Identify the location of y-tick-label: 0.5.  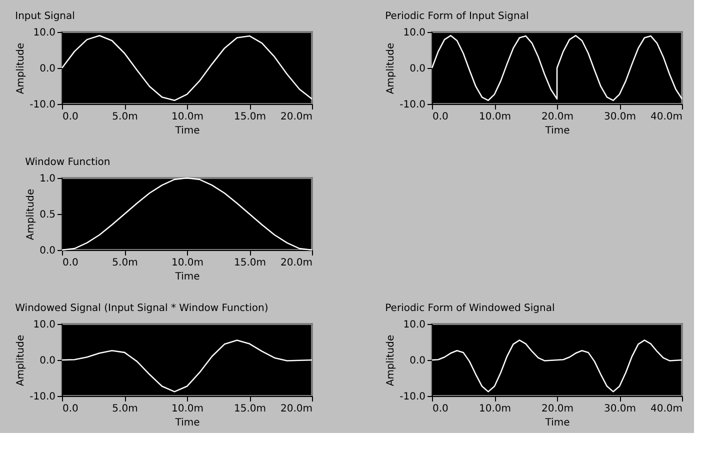
(48, 215).